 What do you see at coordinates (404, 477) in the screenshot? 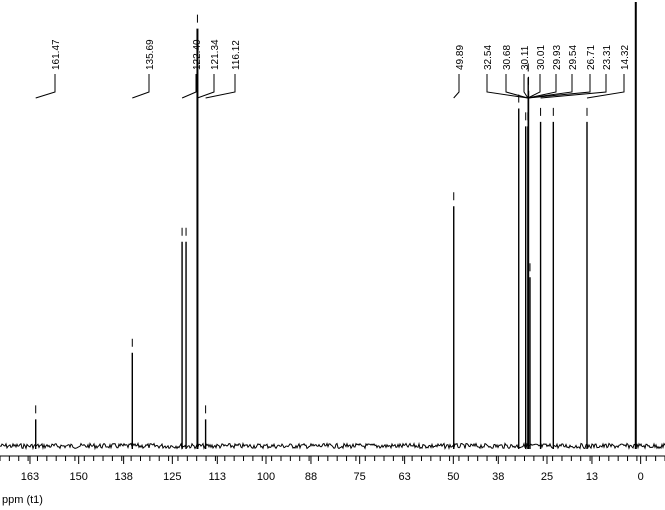
I see `tick-label-63: 63` at bounding box center [404, 477].